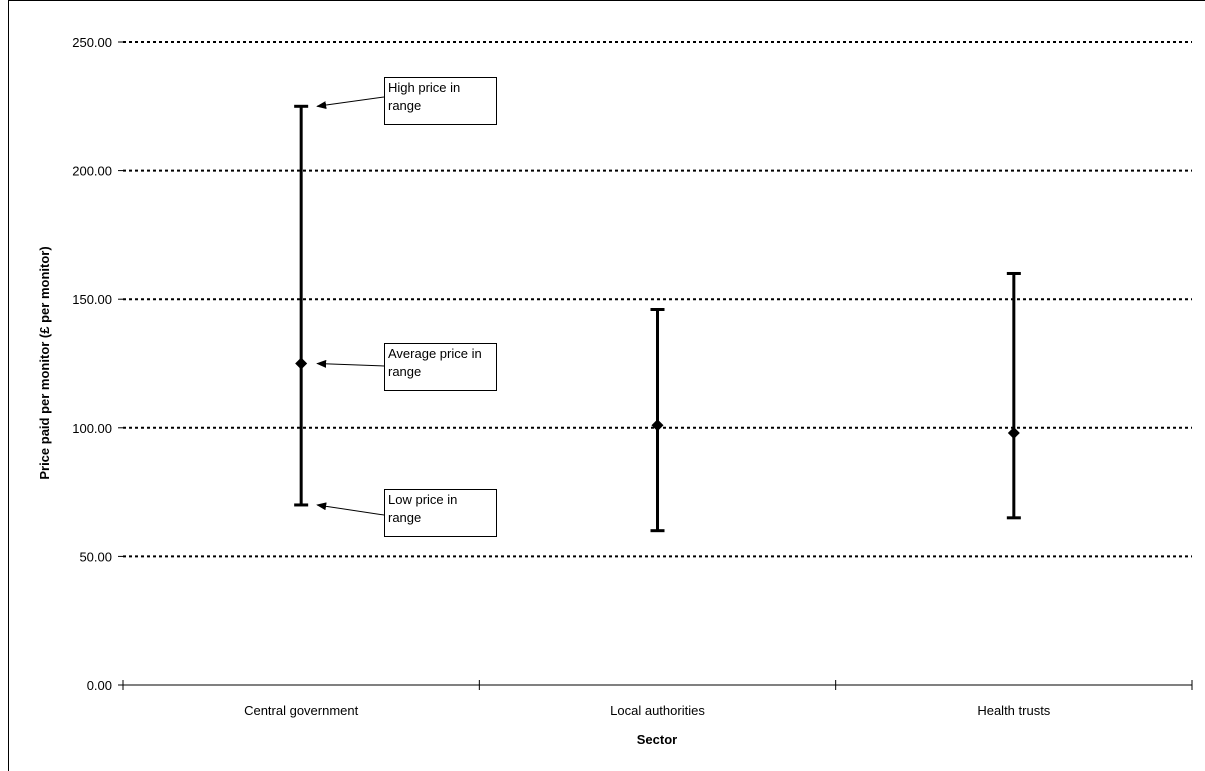 This screenshot has width=1205, height=771. I want to click on annotation-arrow-high, so click(350, 103).